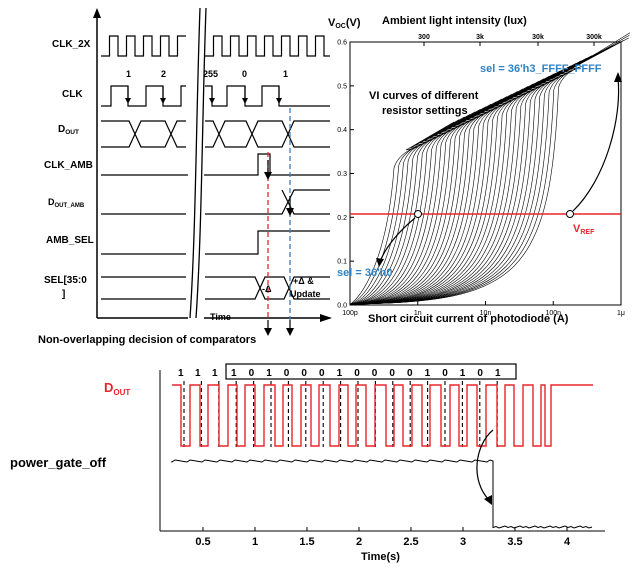 The height and width of the screenshot is (569, 638). What do you see at coordinates (210, 74) in the screenshot?
I see `clk-count-255: 255` at bounding box center [210, 74].